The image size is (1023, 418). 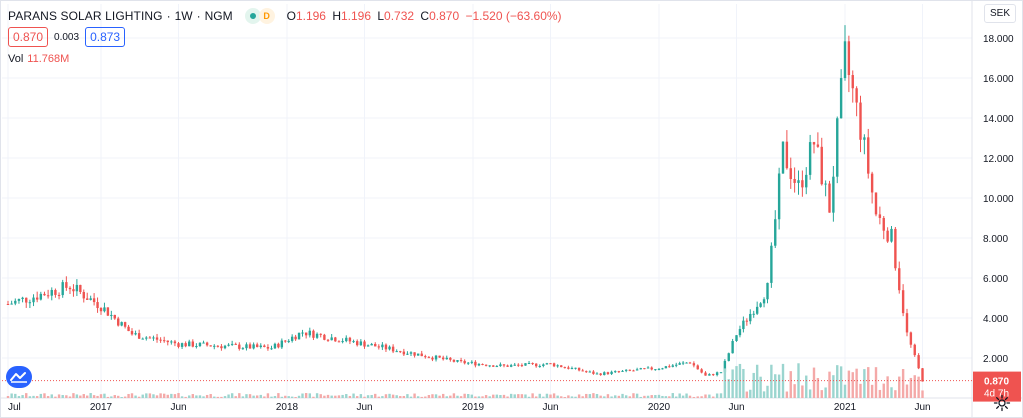 I want to click on ask-button: 0.873, so click(x=105, y=37).